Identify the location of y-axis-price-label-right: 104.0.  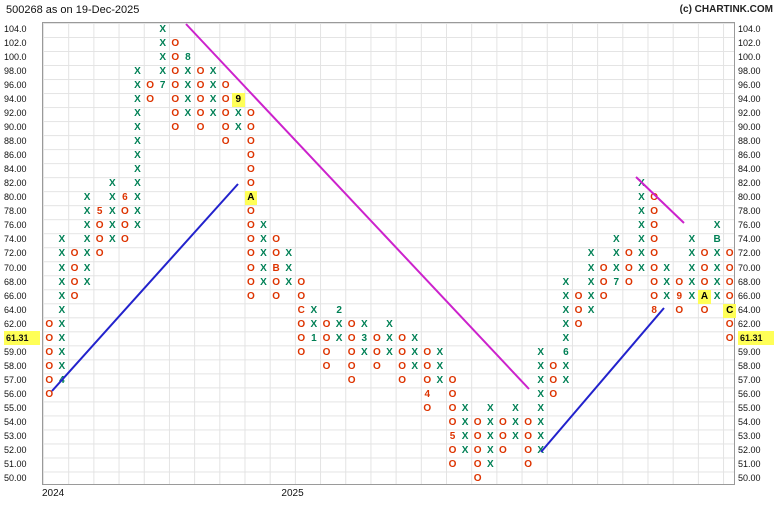
(749, 29).